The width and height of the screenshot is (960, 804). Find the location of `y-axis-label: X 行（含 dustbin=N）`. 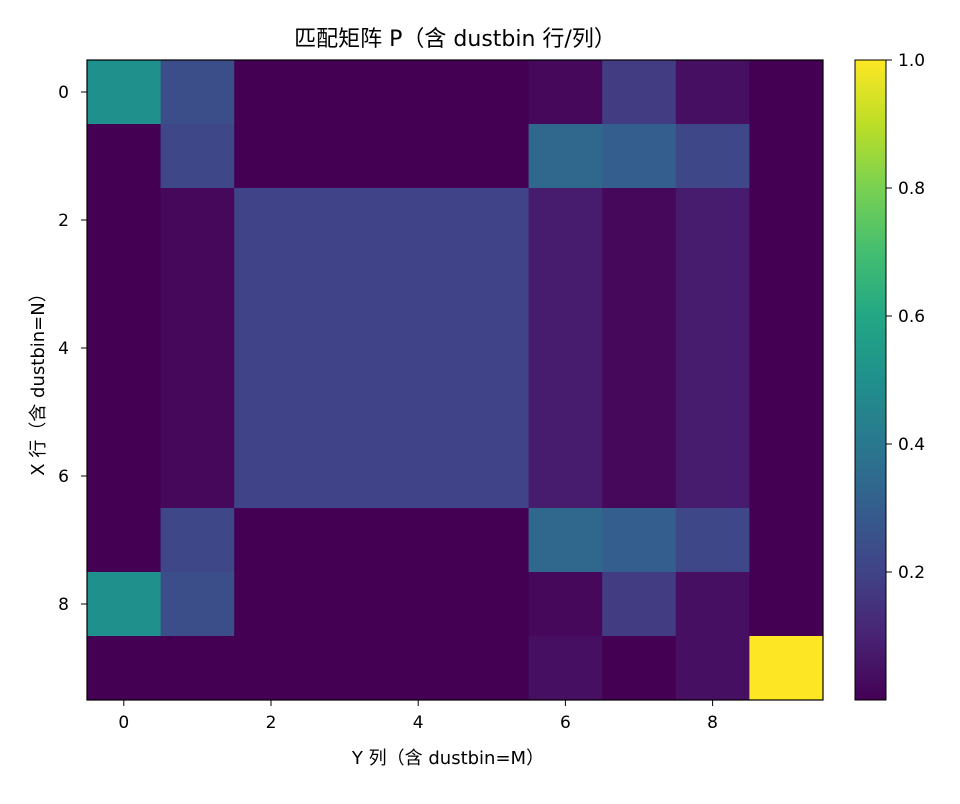

y-axis-label: X 行（含 dustbin=N） is located at coordinates (38, 379).